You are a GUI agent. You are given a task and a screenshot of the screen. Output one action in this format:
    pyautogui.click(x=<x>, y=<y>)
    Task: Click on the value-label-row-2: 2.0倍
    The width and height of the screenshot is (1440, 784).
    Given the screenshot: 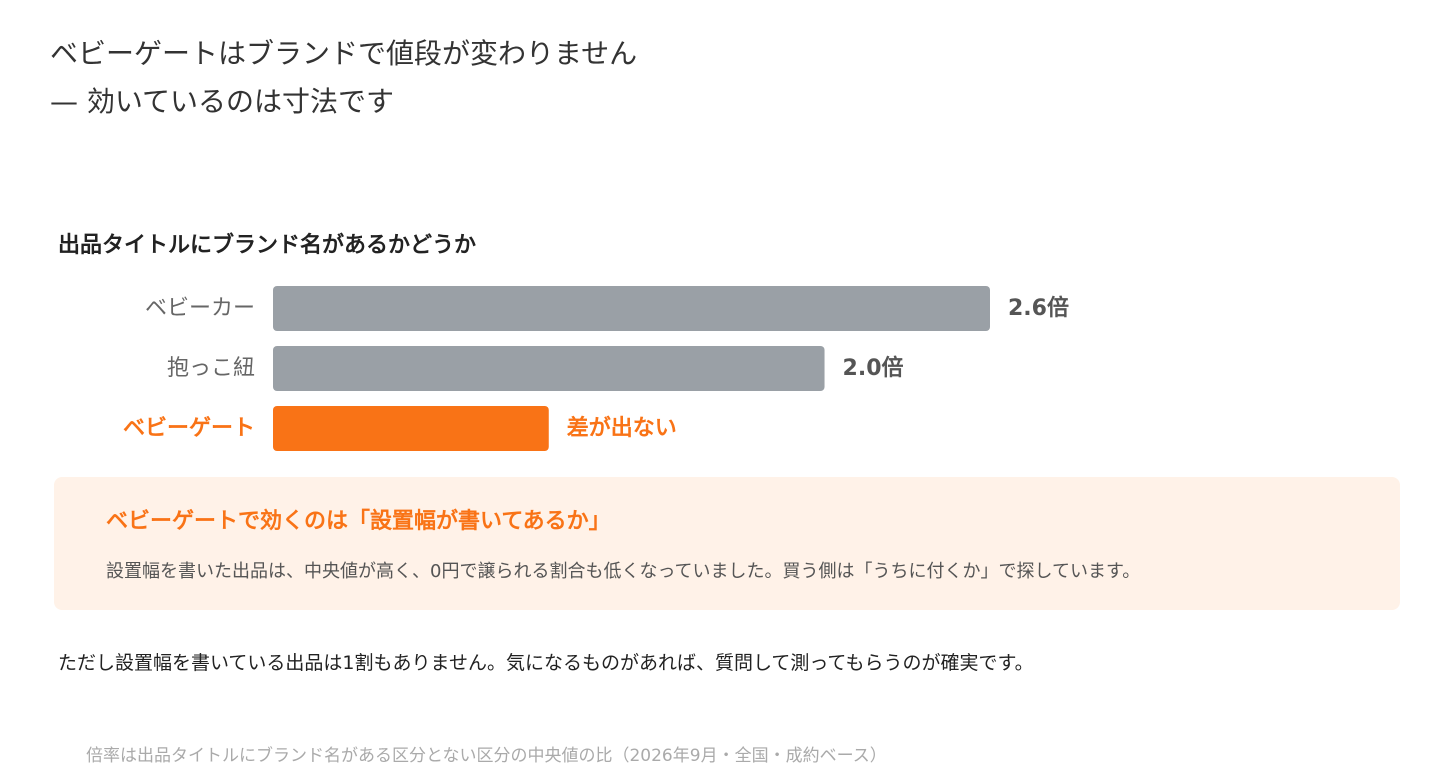 What is the action you would take?
    pyautogui.click(x=873, y=368)
    